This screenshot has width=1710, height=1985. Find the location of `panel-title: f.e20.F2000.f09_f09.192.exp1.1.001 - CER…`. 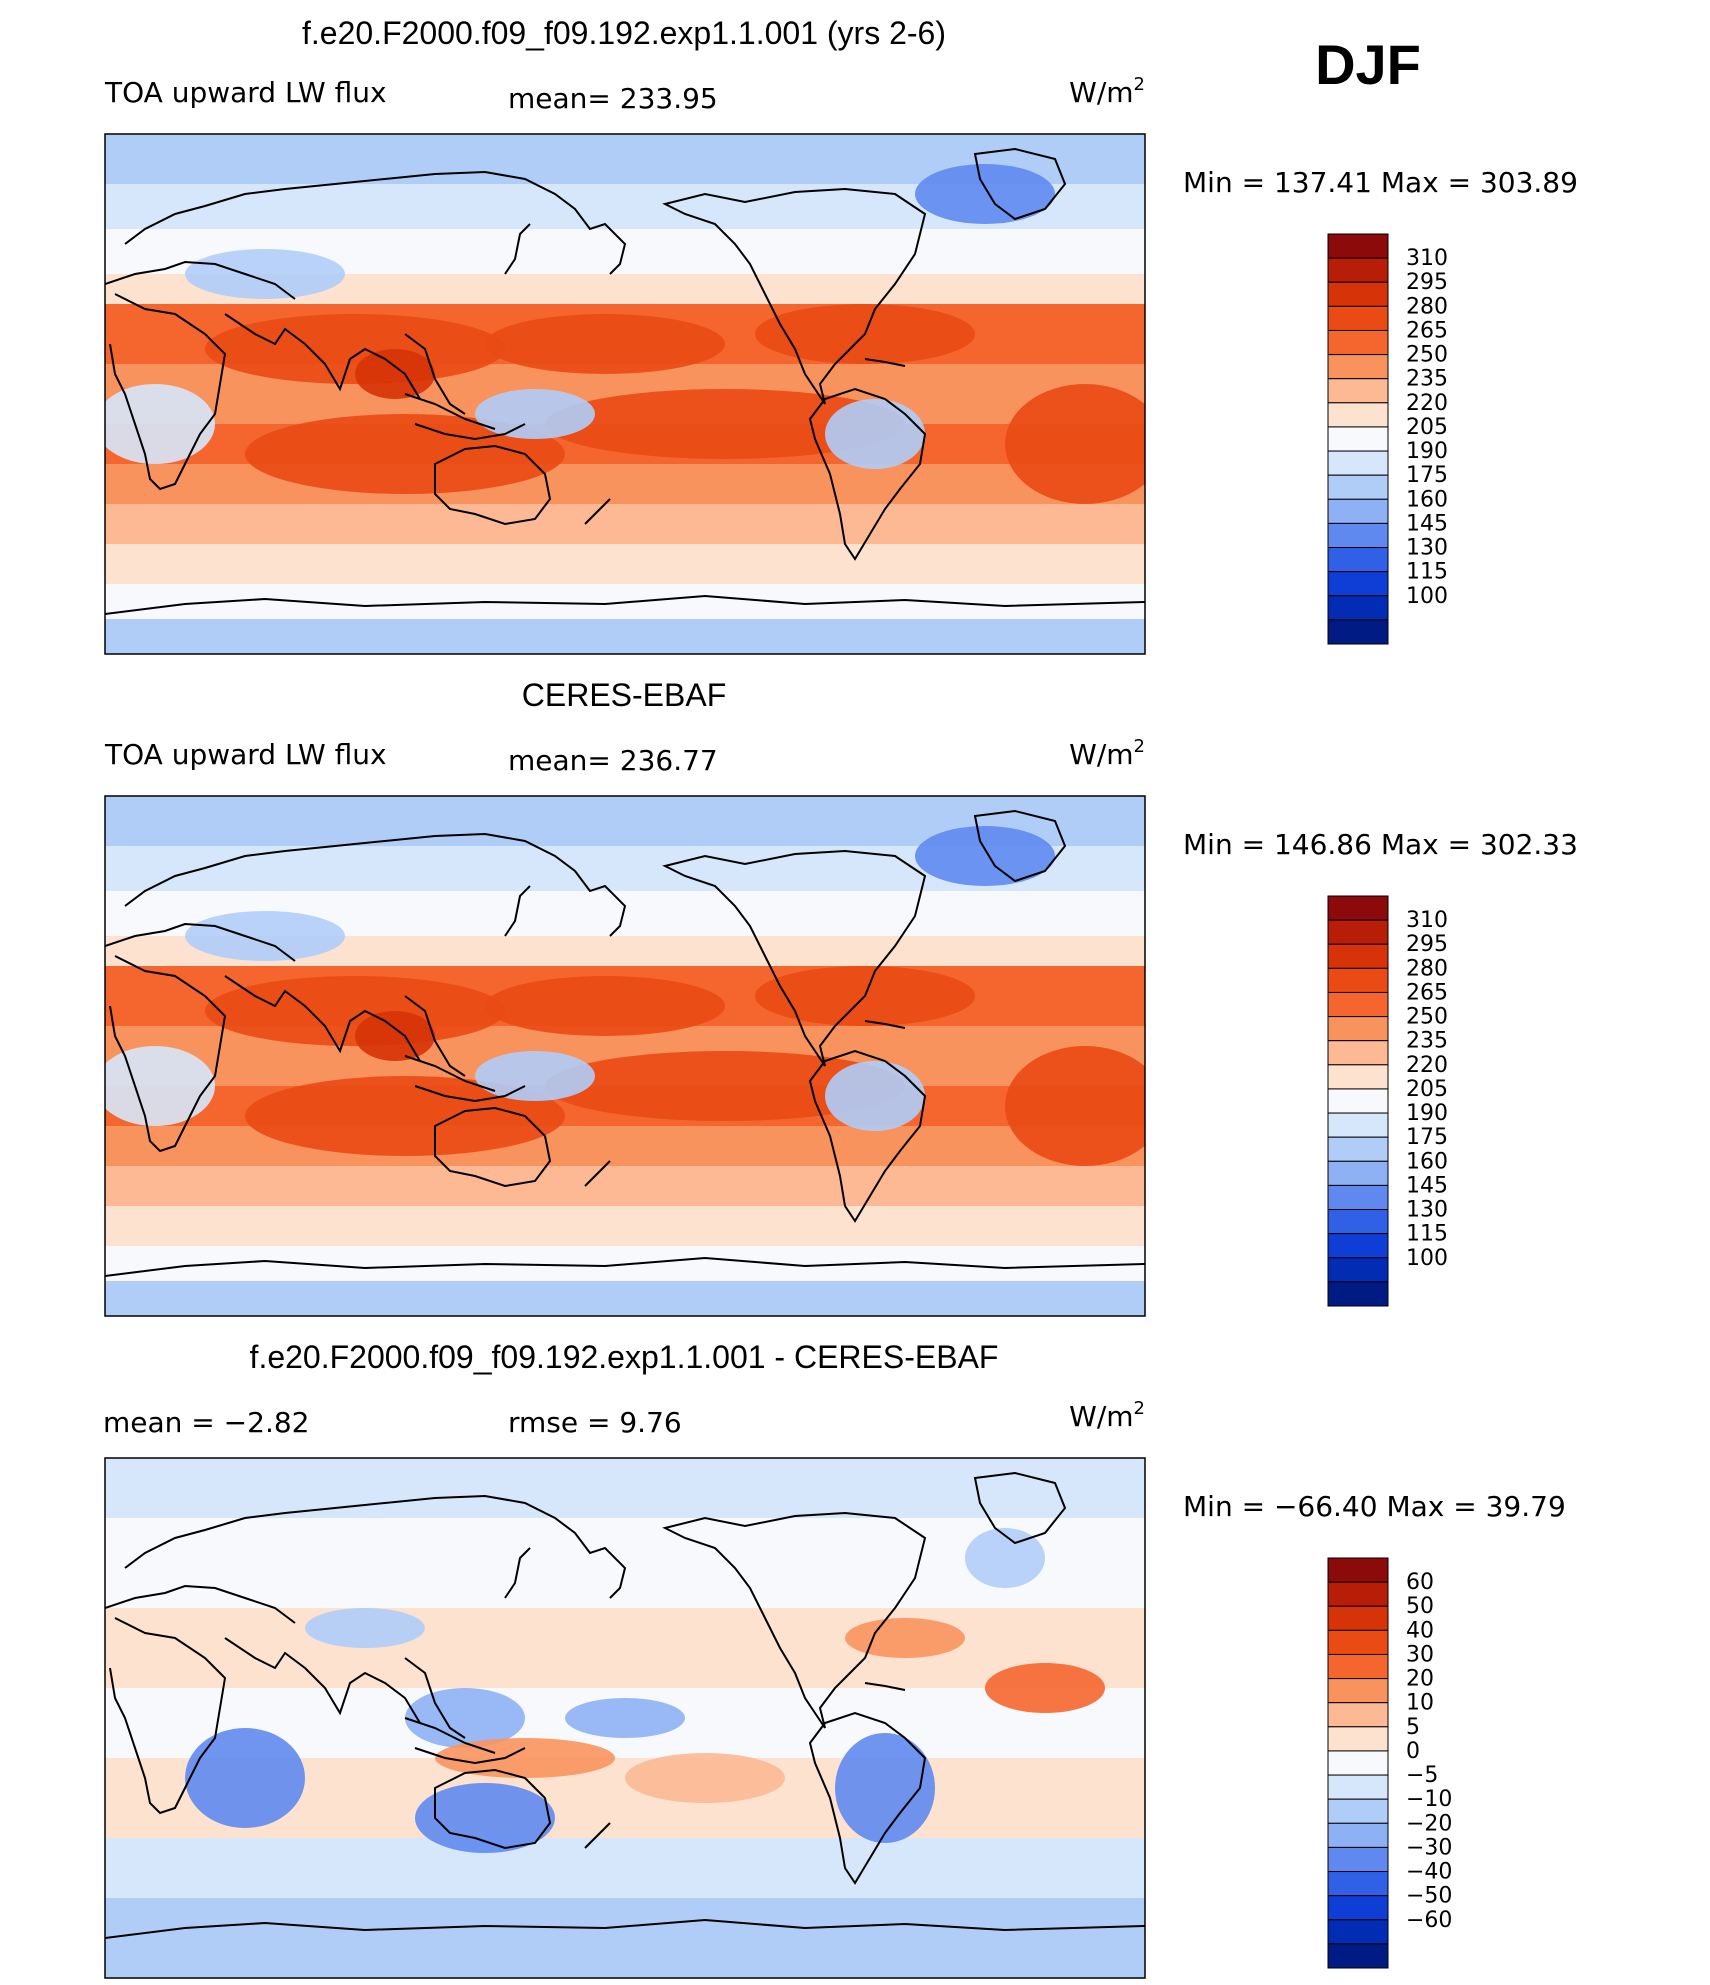

panel-title: f.e20.F2000.f09_f09.192.exp1.1.001 - CER… is located at coordinates (624, 1357).